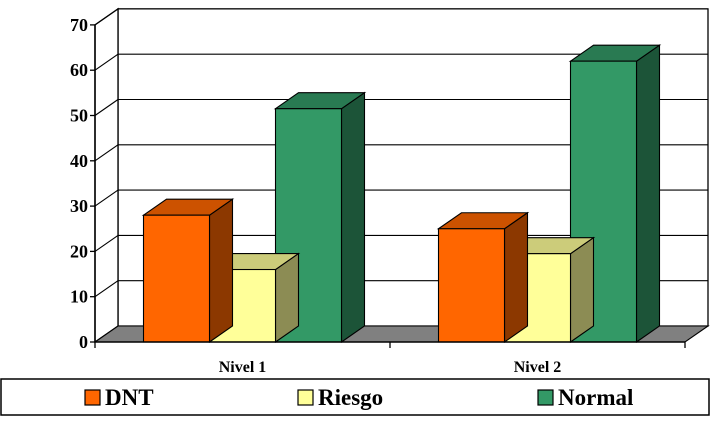  Describe the element at coordinates (79, 116) in the screenshot. I see `y-tick-label: 50` at that location.